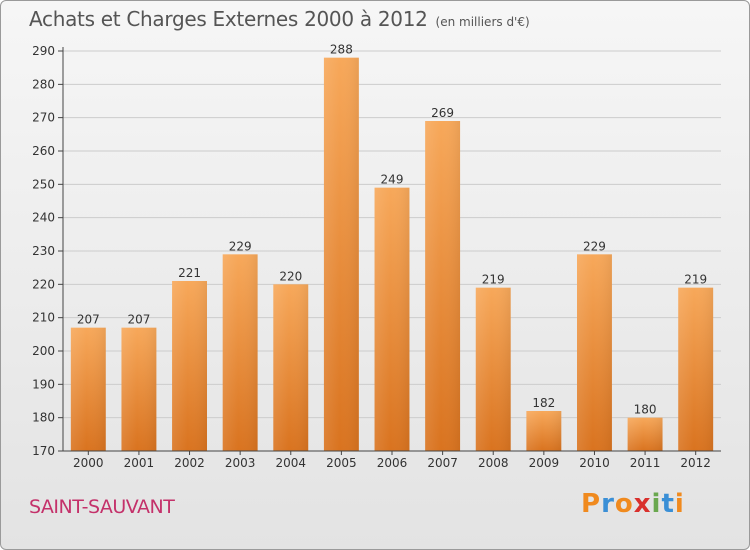  Describe the element at coordinates (43, 451) in the screenshot. I see `y-tick-label: 170` at that location.